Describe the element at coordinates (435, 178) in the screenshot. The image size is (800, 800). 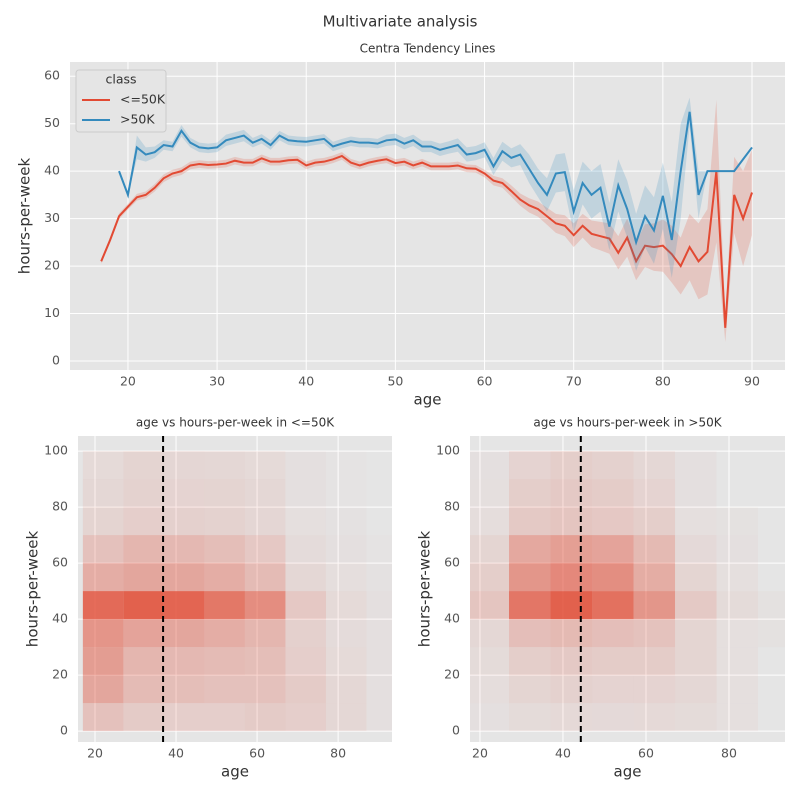
I see `series-line` at that location.